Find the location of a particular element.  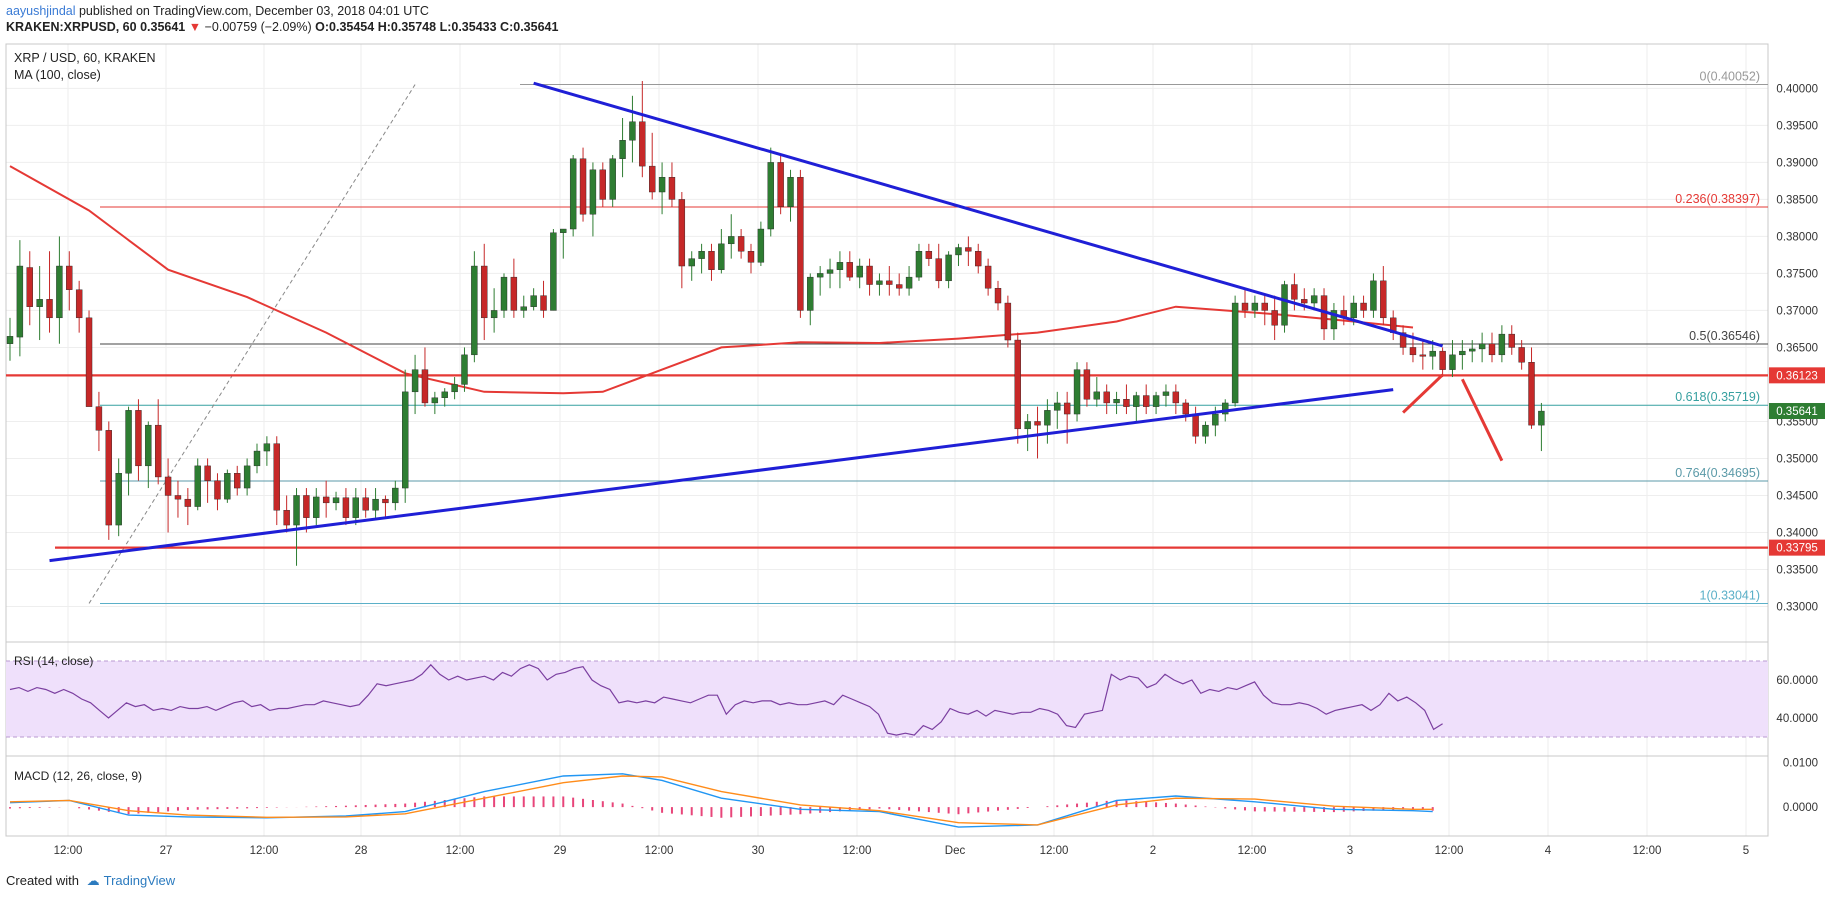

low-value: 0.35433 is located at coordinates (474, 27).